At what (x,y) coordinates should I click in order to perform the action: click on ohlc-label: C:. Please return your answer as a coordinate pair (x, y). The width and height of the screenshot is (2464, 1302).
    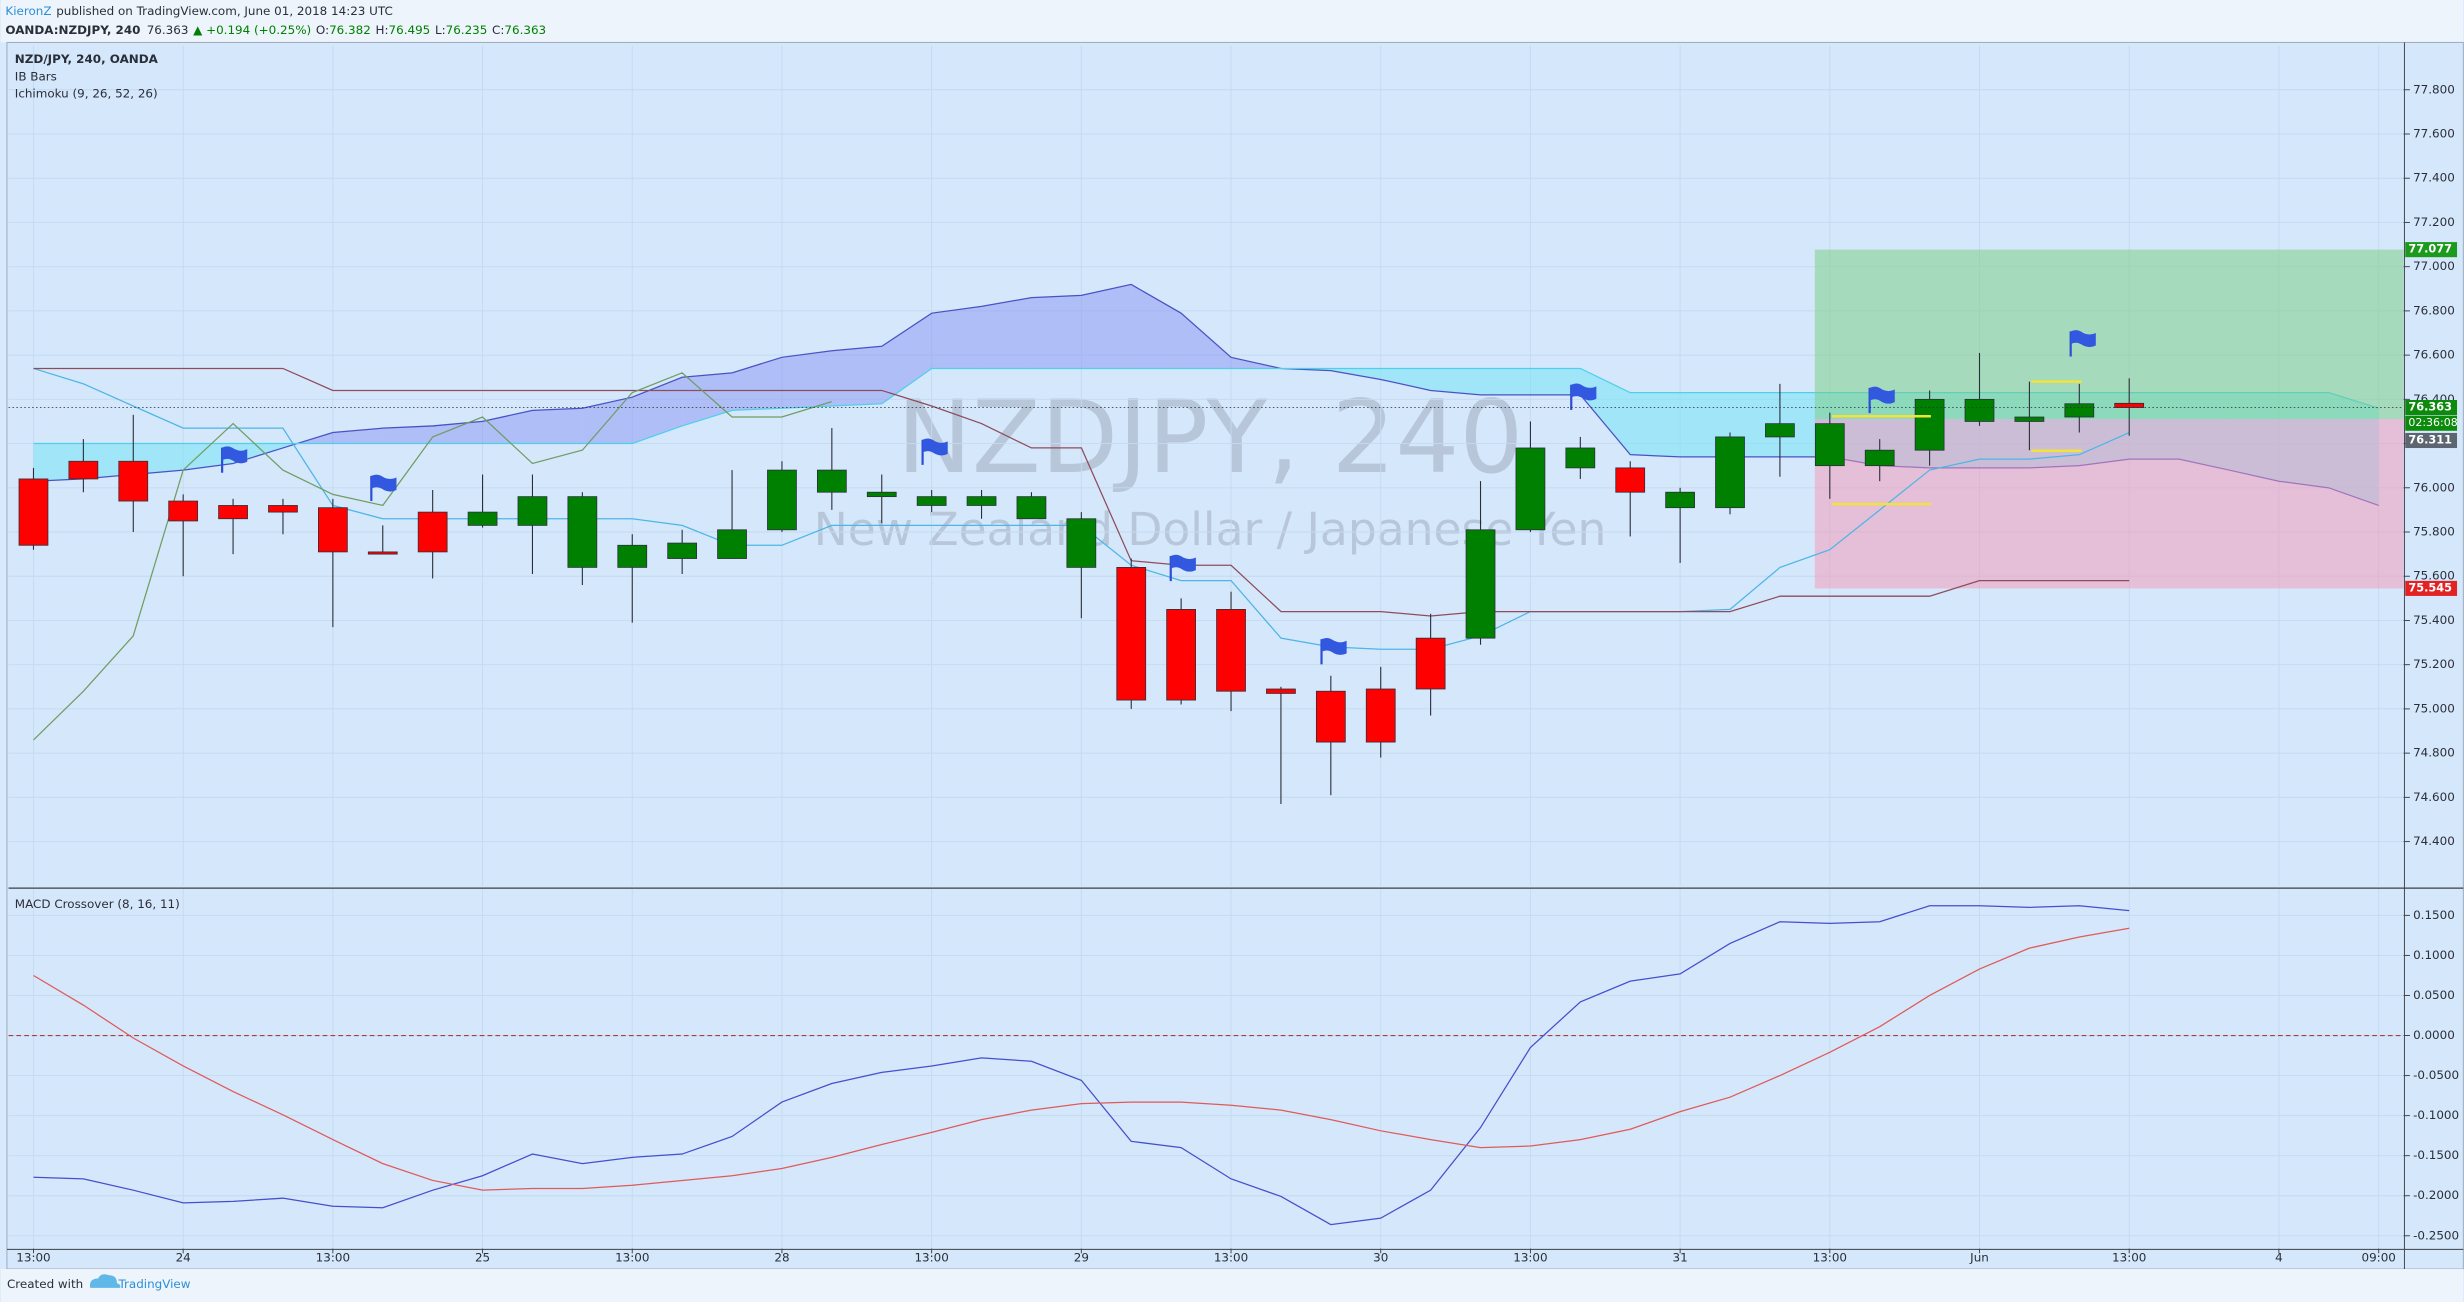
    Looking at the image, I should click on (498, 29).